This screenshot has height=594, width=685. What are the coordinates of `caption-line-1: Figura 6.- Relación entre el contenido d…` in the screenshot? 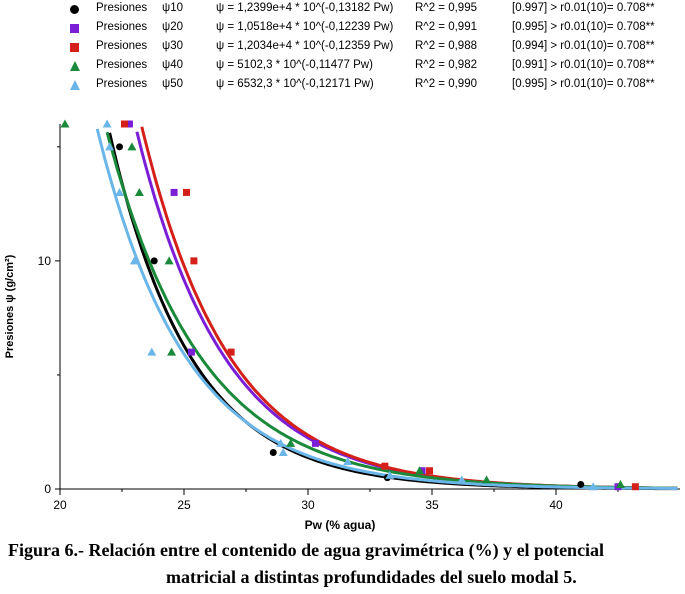 It's located at (306, 550).